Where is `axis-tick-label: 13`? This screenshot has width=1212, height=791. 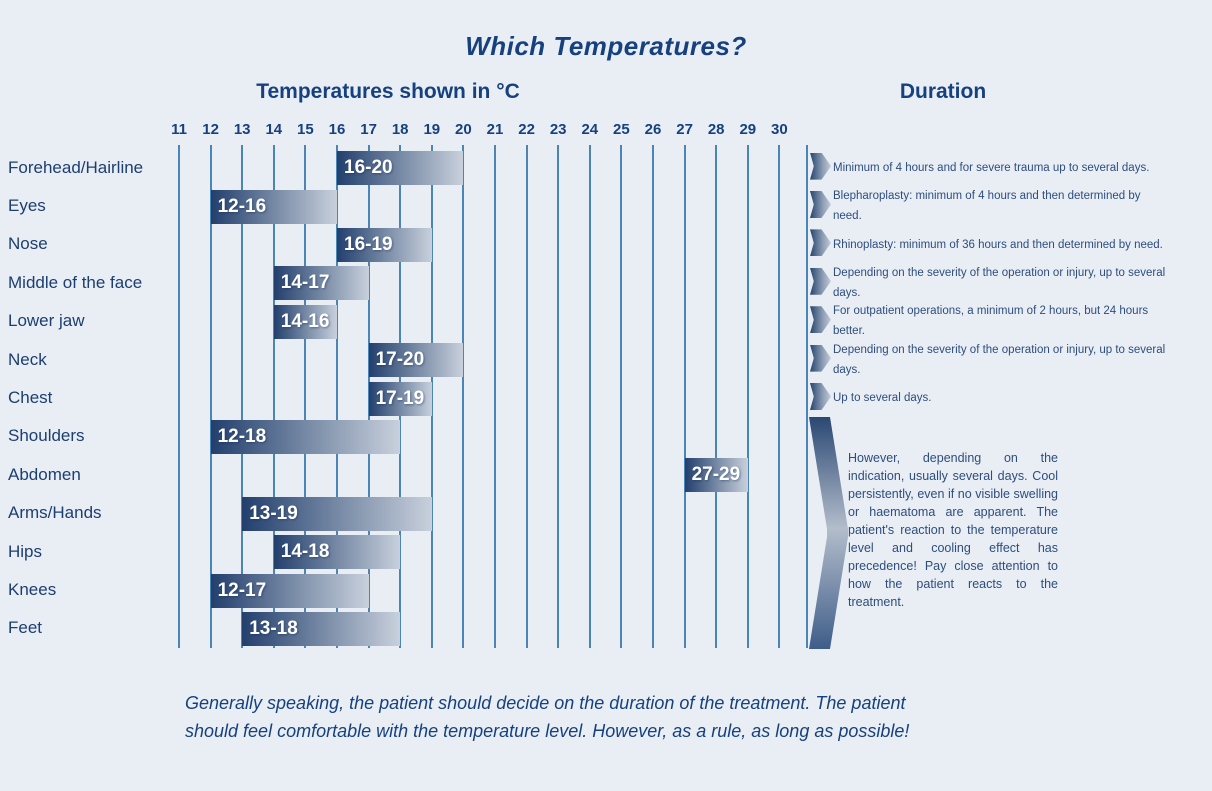 axis-tick-label: 13 is located at coordinates (242, 129).